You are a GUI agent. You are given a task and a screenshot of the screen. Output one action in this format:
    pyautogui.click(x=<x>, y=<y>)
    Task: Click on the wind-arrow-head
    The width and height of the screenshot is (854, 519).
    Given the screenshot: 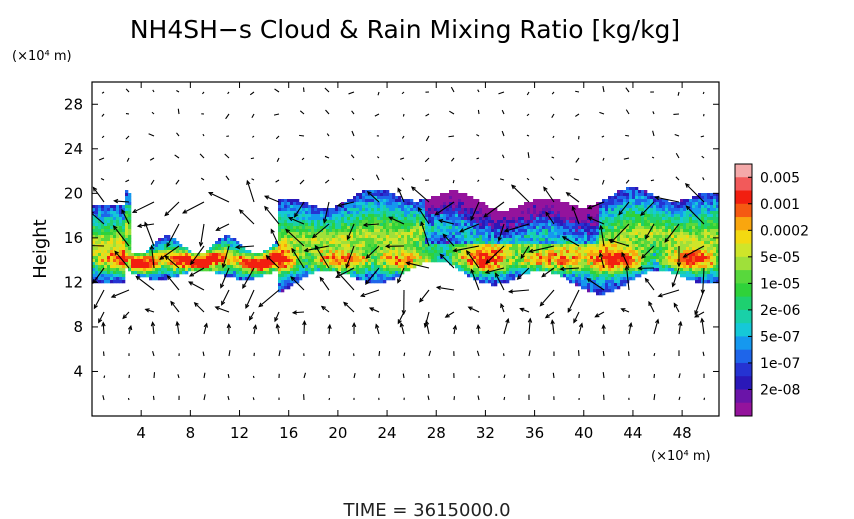 What is the action you would take?
    pyautogui.click(x=152, y=247)
    